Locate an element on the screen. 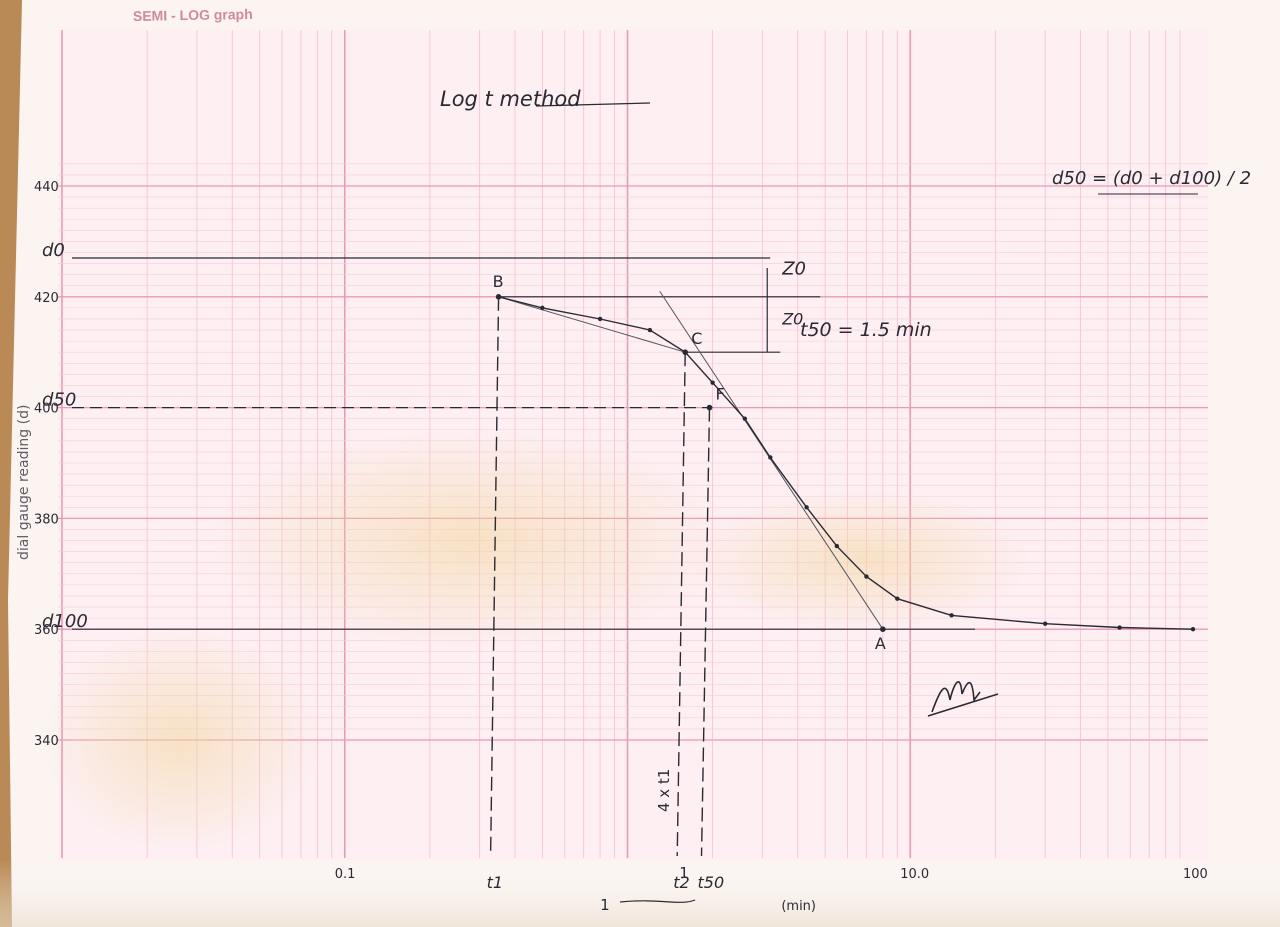 This screenshot has height=927, width=1280. point-C is located at coordinates (685, 352).